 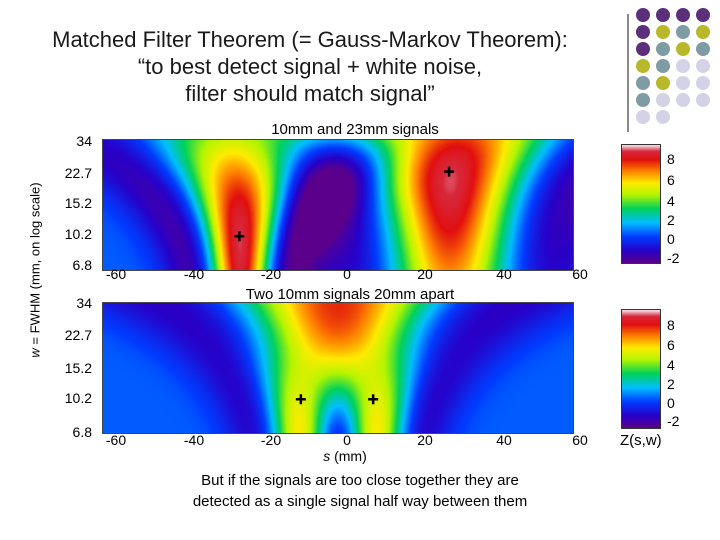 I want to click on panel2-xtick: 40, so click(x=504, y=440).